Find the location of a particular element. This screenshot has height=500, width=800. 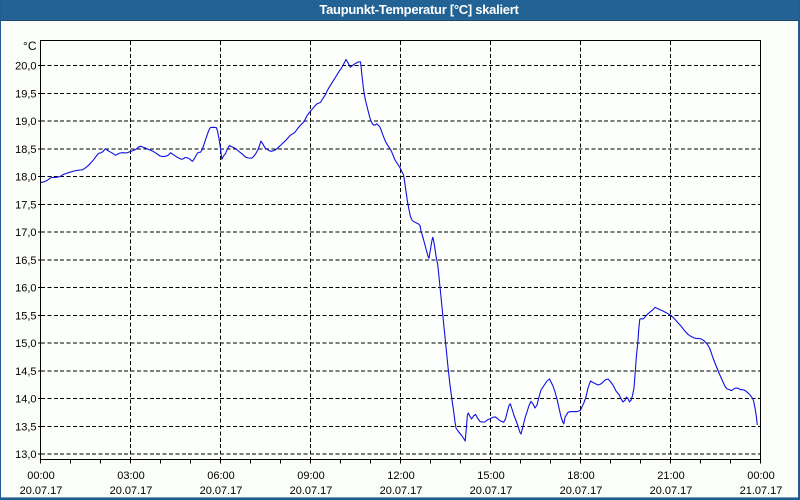

svg-text: 20,0 is located at coordinates (25, 67).